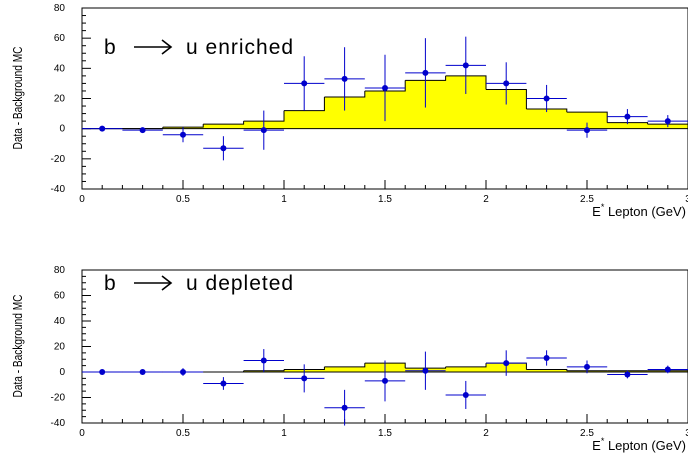 Image resolution: width=688 pixels, height=457 pixels. I want to click on annotation-label: u enriched, so click(240, 47).